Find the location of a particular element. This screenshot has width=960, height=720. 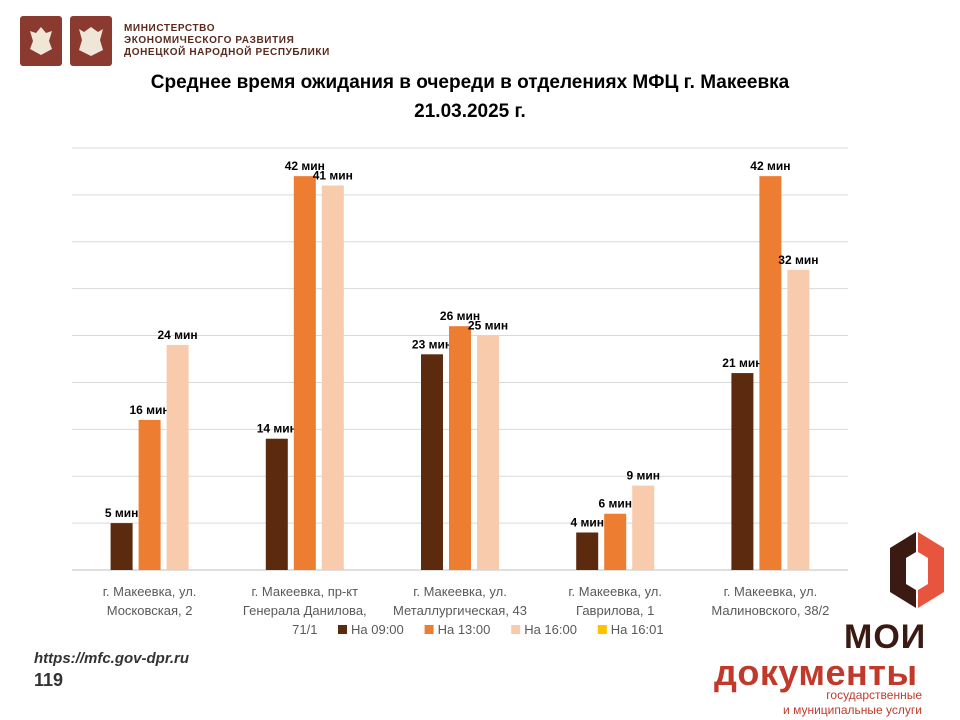

brand-line3: государственные is located at coordinates (874, 695).